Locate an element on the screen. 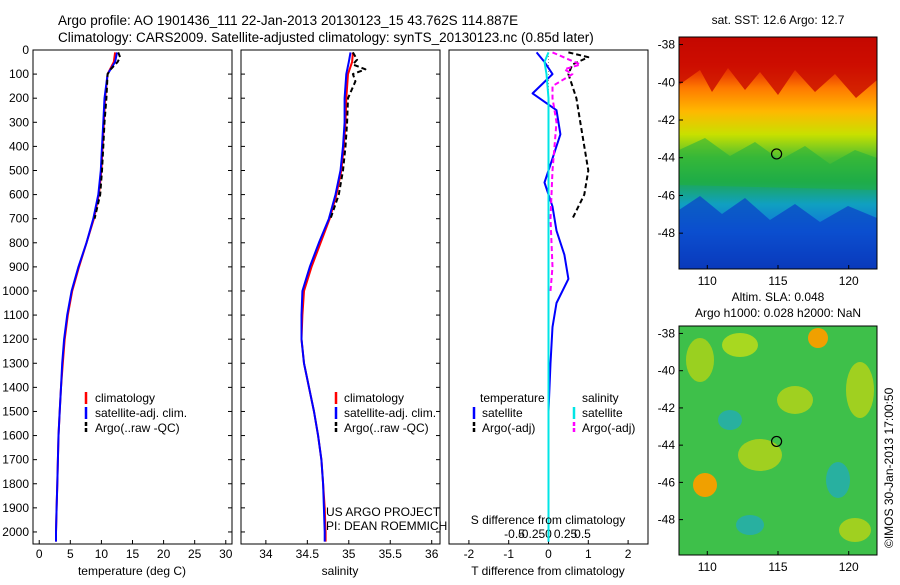  x-tick-label: 30 is located at coordinates (226, 554).